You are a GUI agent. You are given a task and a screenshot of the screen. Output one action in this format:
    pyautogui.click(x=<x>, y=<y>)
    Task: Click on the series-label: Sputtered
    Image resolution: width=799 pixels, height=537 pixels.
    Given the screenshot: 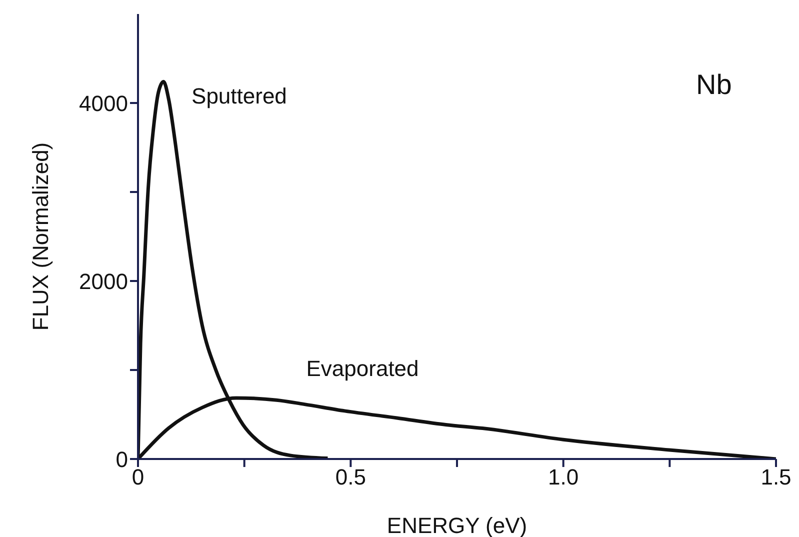 What is the action you would take?
    pyautogui.click(x=239, y=96)
    